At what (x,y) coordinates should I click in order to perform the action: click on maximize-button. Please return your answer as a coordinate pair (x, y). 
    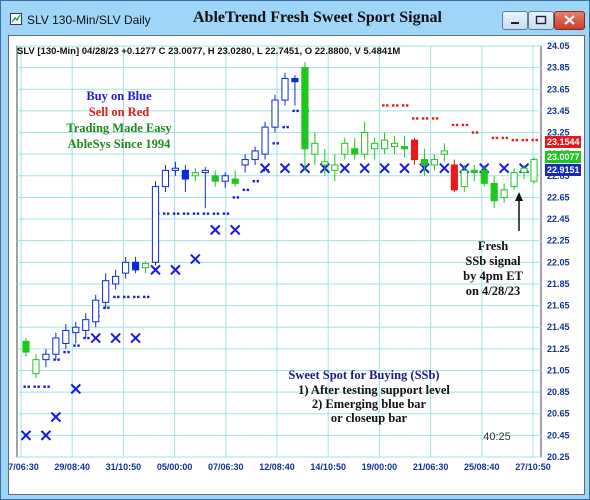
    Looking at the image, I should click on (541, 20).